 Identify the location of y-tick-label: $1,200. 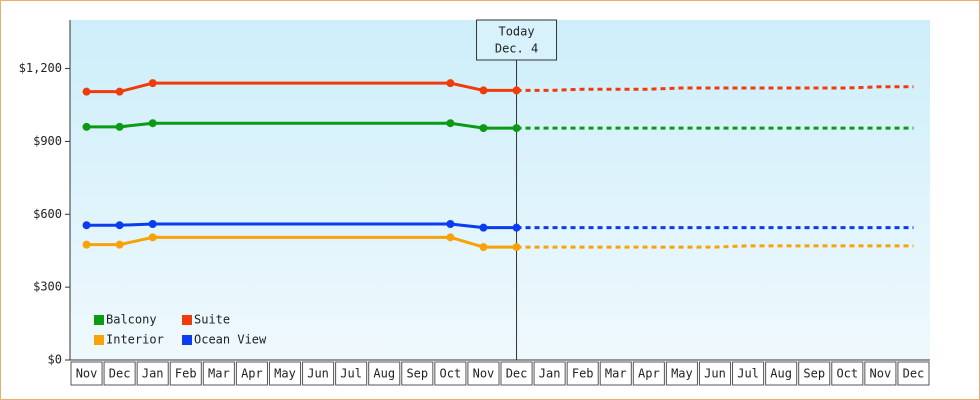
(40, 68).